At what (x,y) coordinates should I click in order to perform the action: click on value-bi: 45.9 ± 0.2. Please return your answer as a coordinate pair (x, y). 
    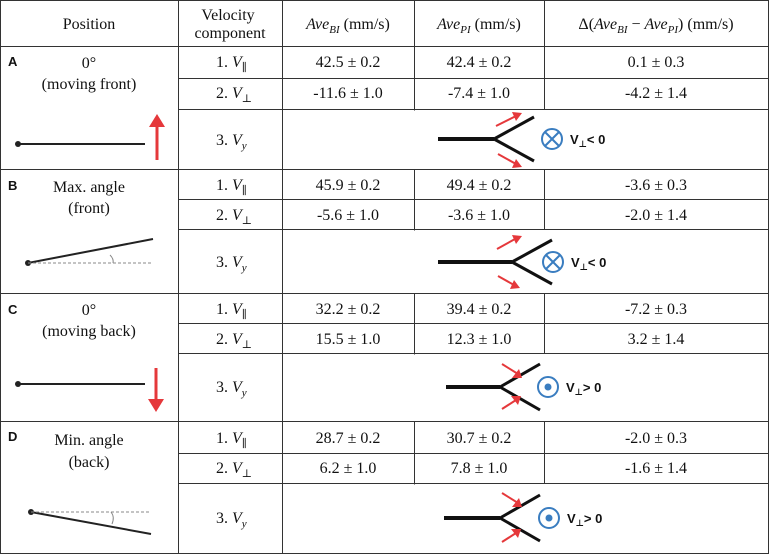
    Looking at the image, I should click on (348, 185).